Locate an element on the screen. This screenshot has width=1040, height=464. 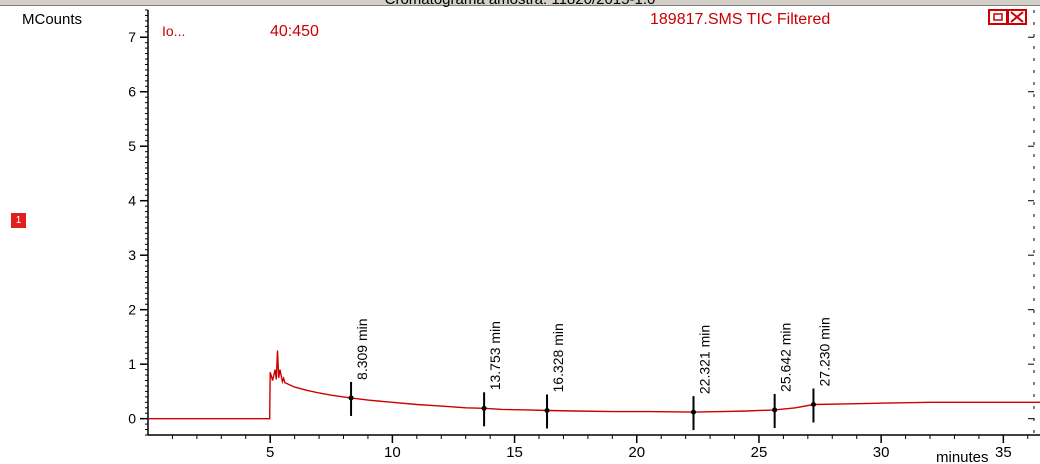
peak-label: 16.328 min is located at coordinates (558, 357).